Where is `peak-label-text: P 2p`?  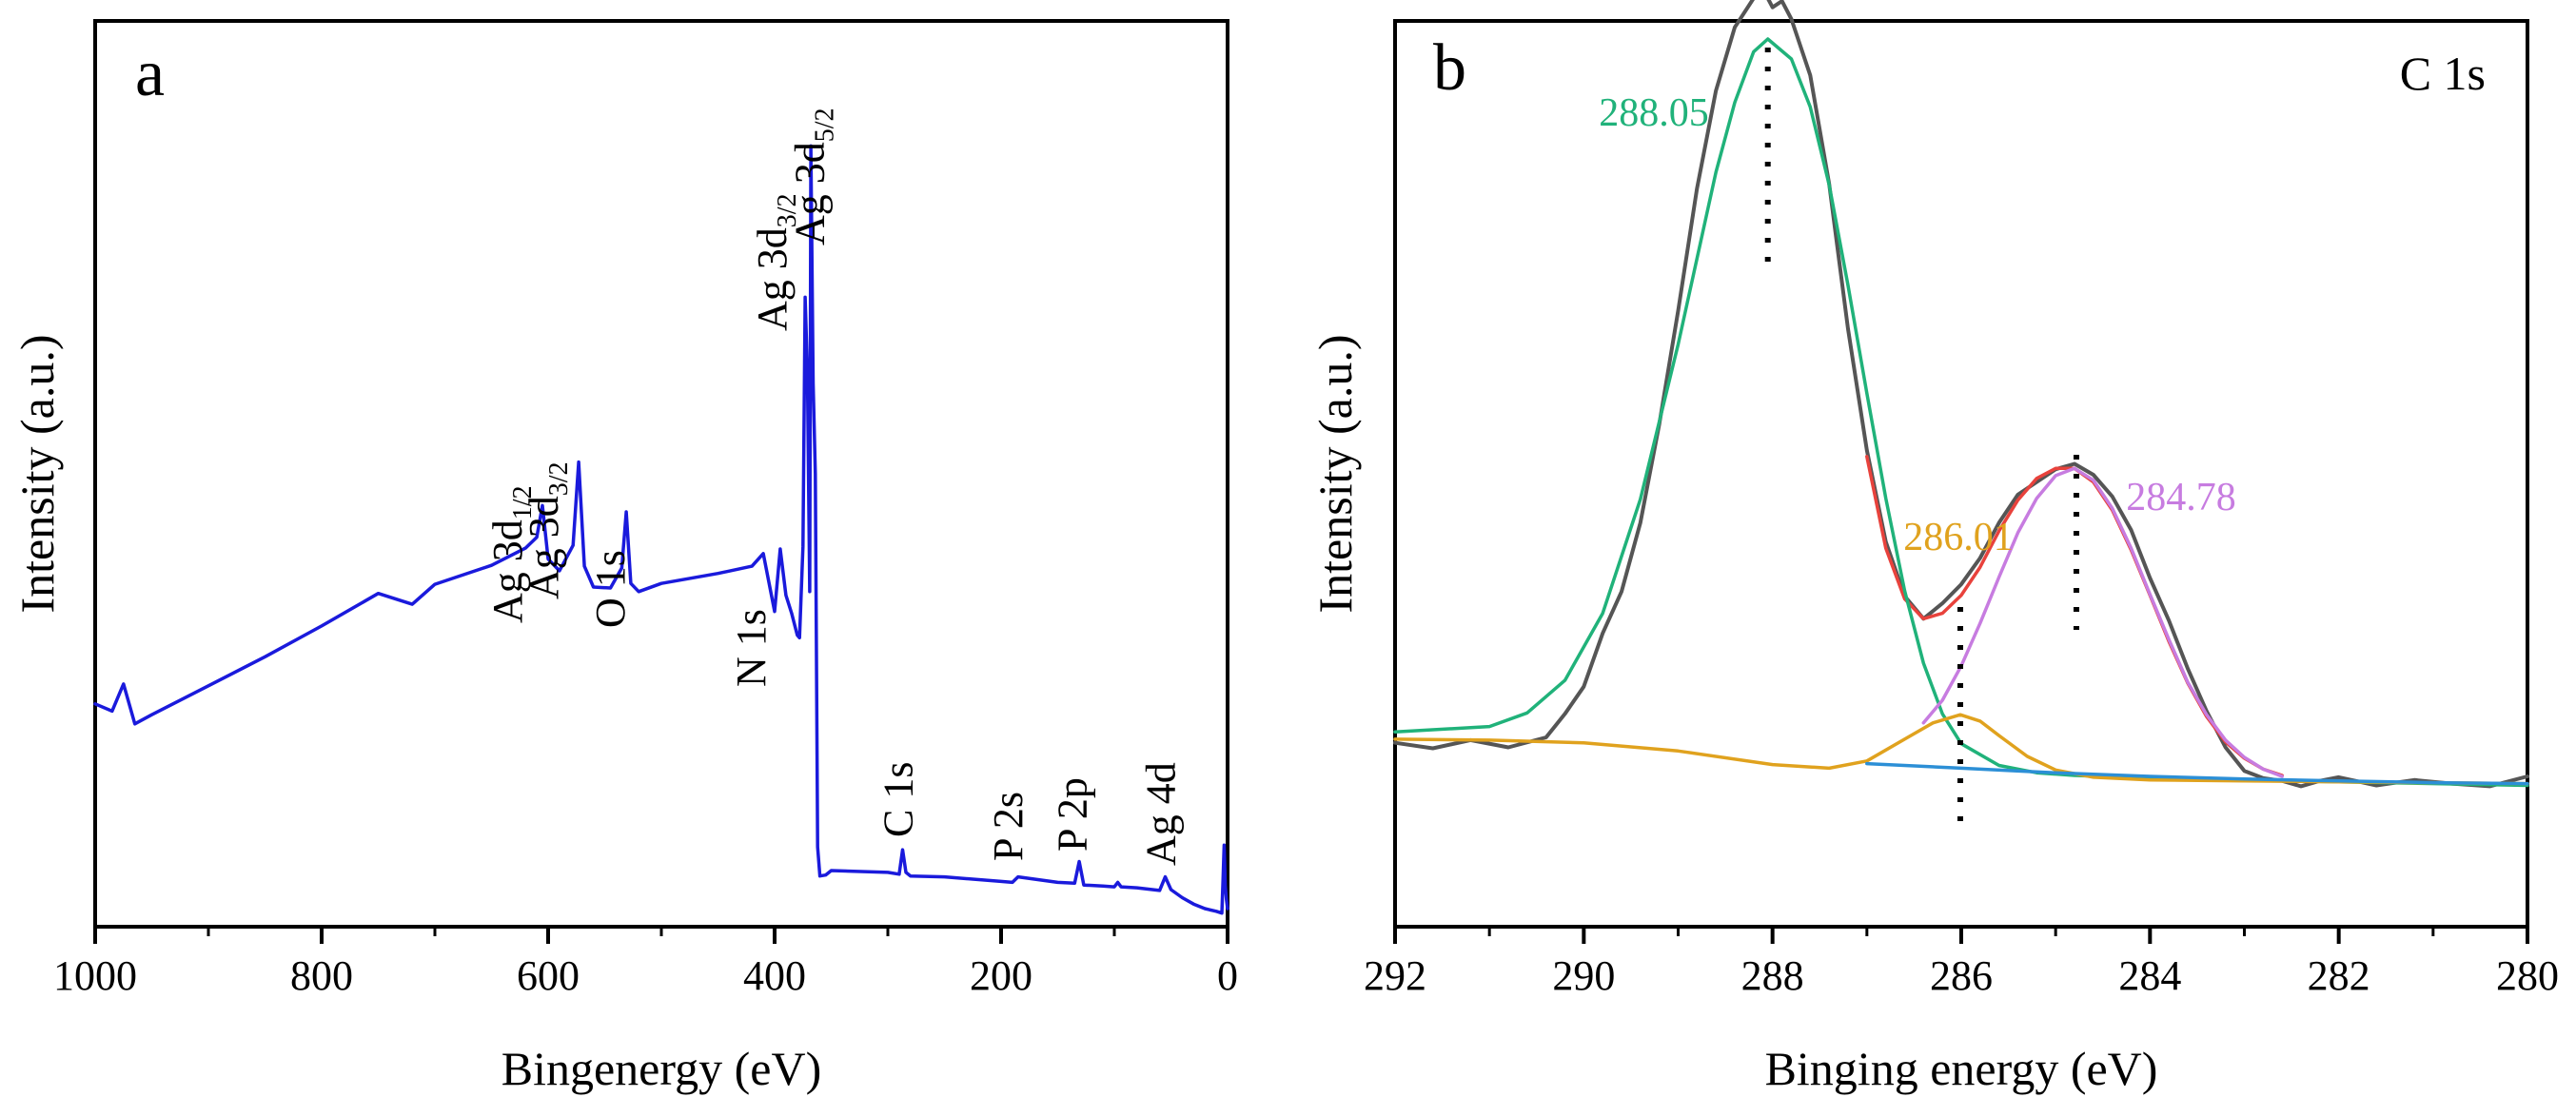
peak-label-text: P 2p is located at coordinates (1073, 814).